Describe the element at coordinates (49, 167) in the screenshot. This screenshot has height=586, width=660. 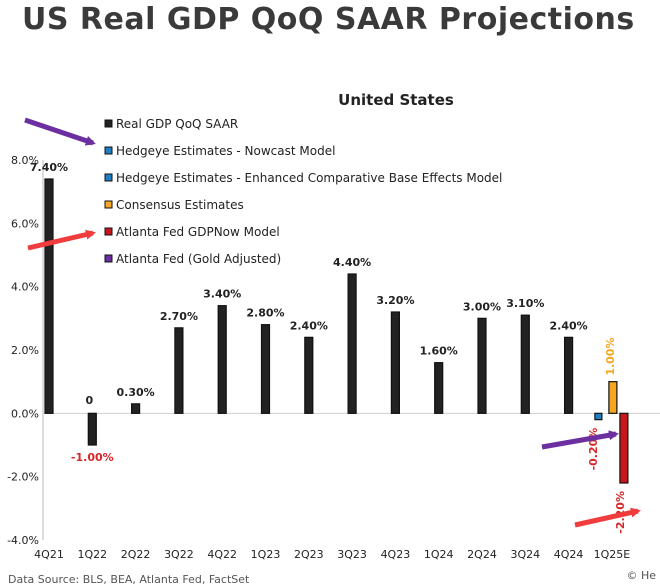
I see `data-label-real-gdp: 7.40%` at that location.